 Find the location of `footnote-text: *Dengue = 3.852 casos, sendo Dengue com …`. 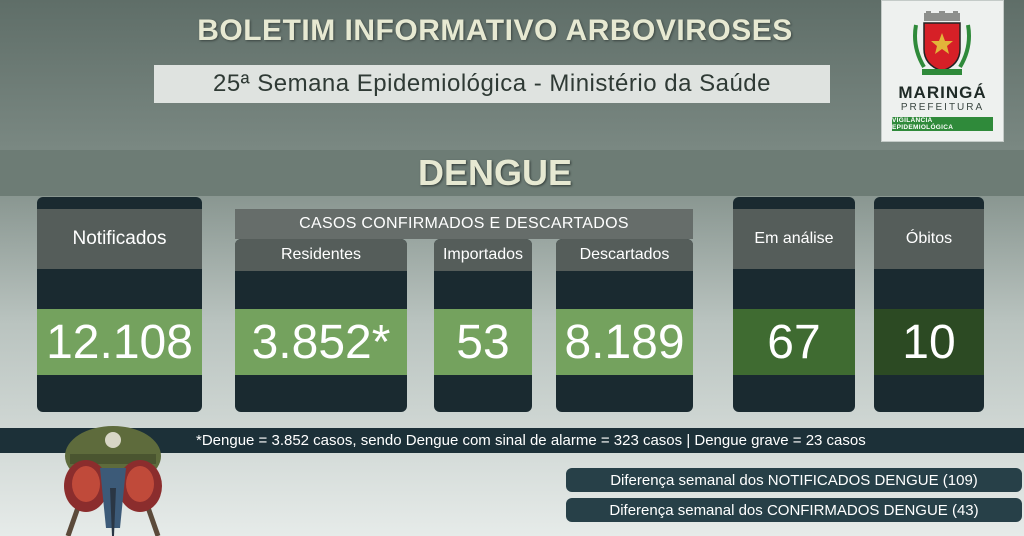

footnote-text: *Dengue = 3.852 casos, sendo Dengue com … is located at coordinates (531, 440).